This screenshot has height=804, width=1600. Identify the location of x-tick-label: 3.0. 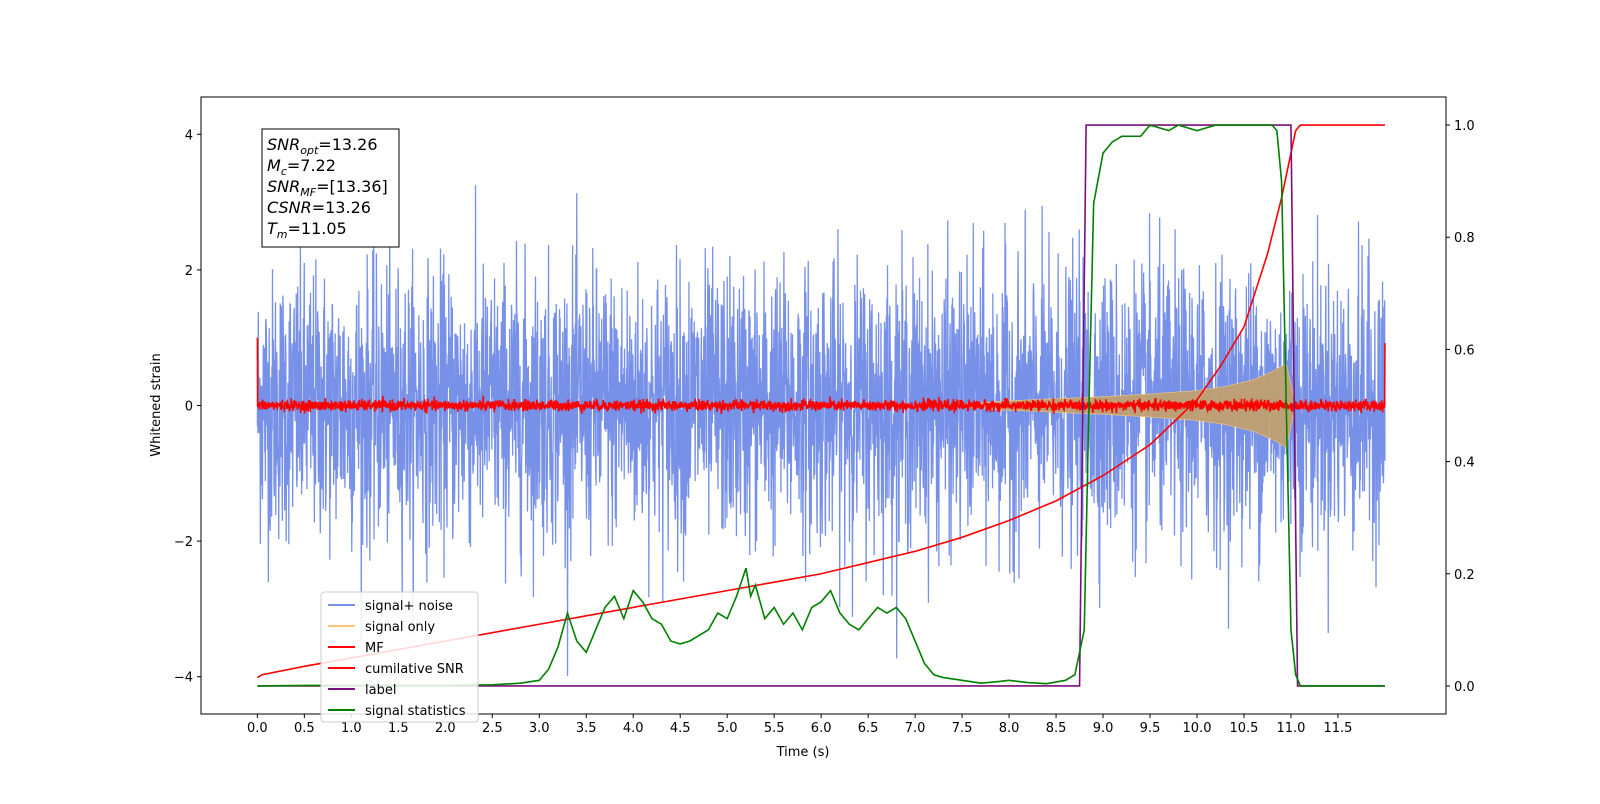
(539, 728).